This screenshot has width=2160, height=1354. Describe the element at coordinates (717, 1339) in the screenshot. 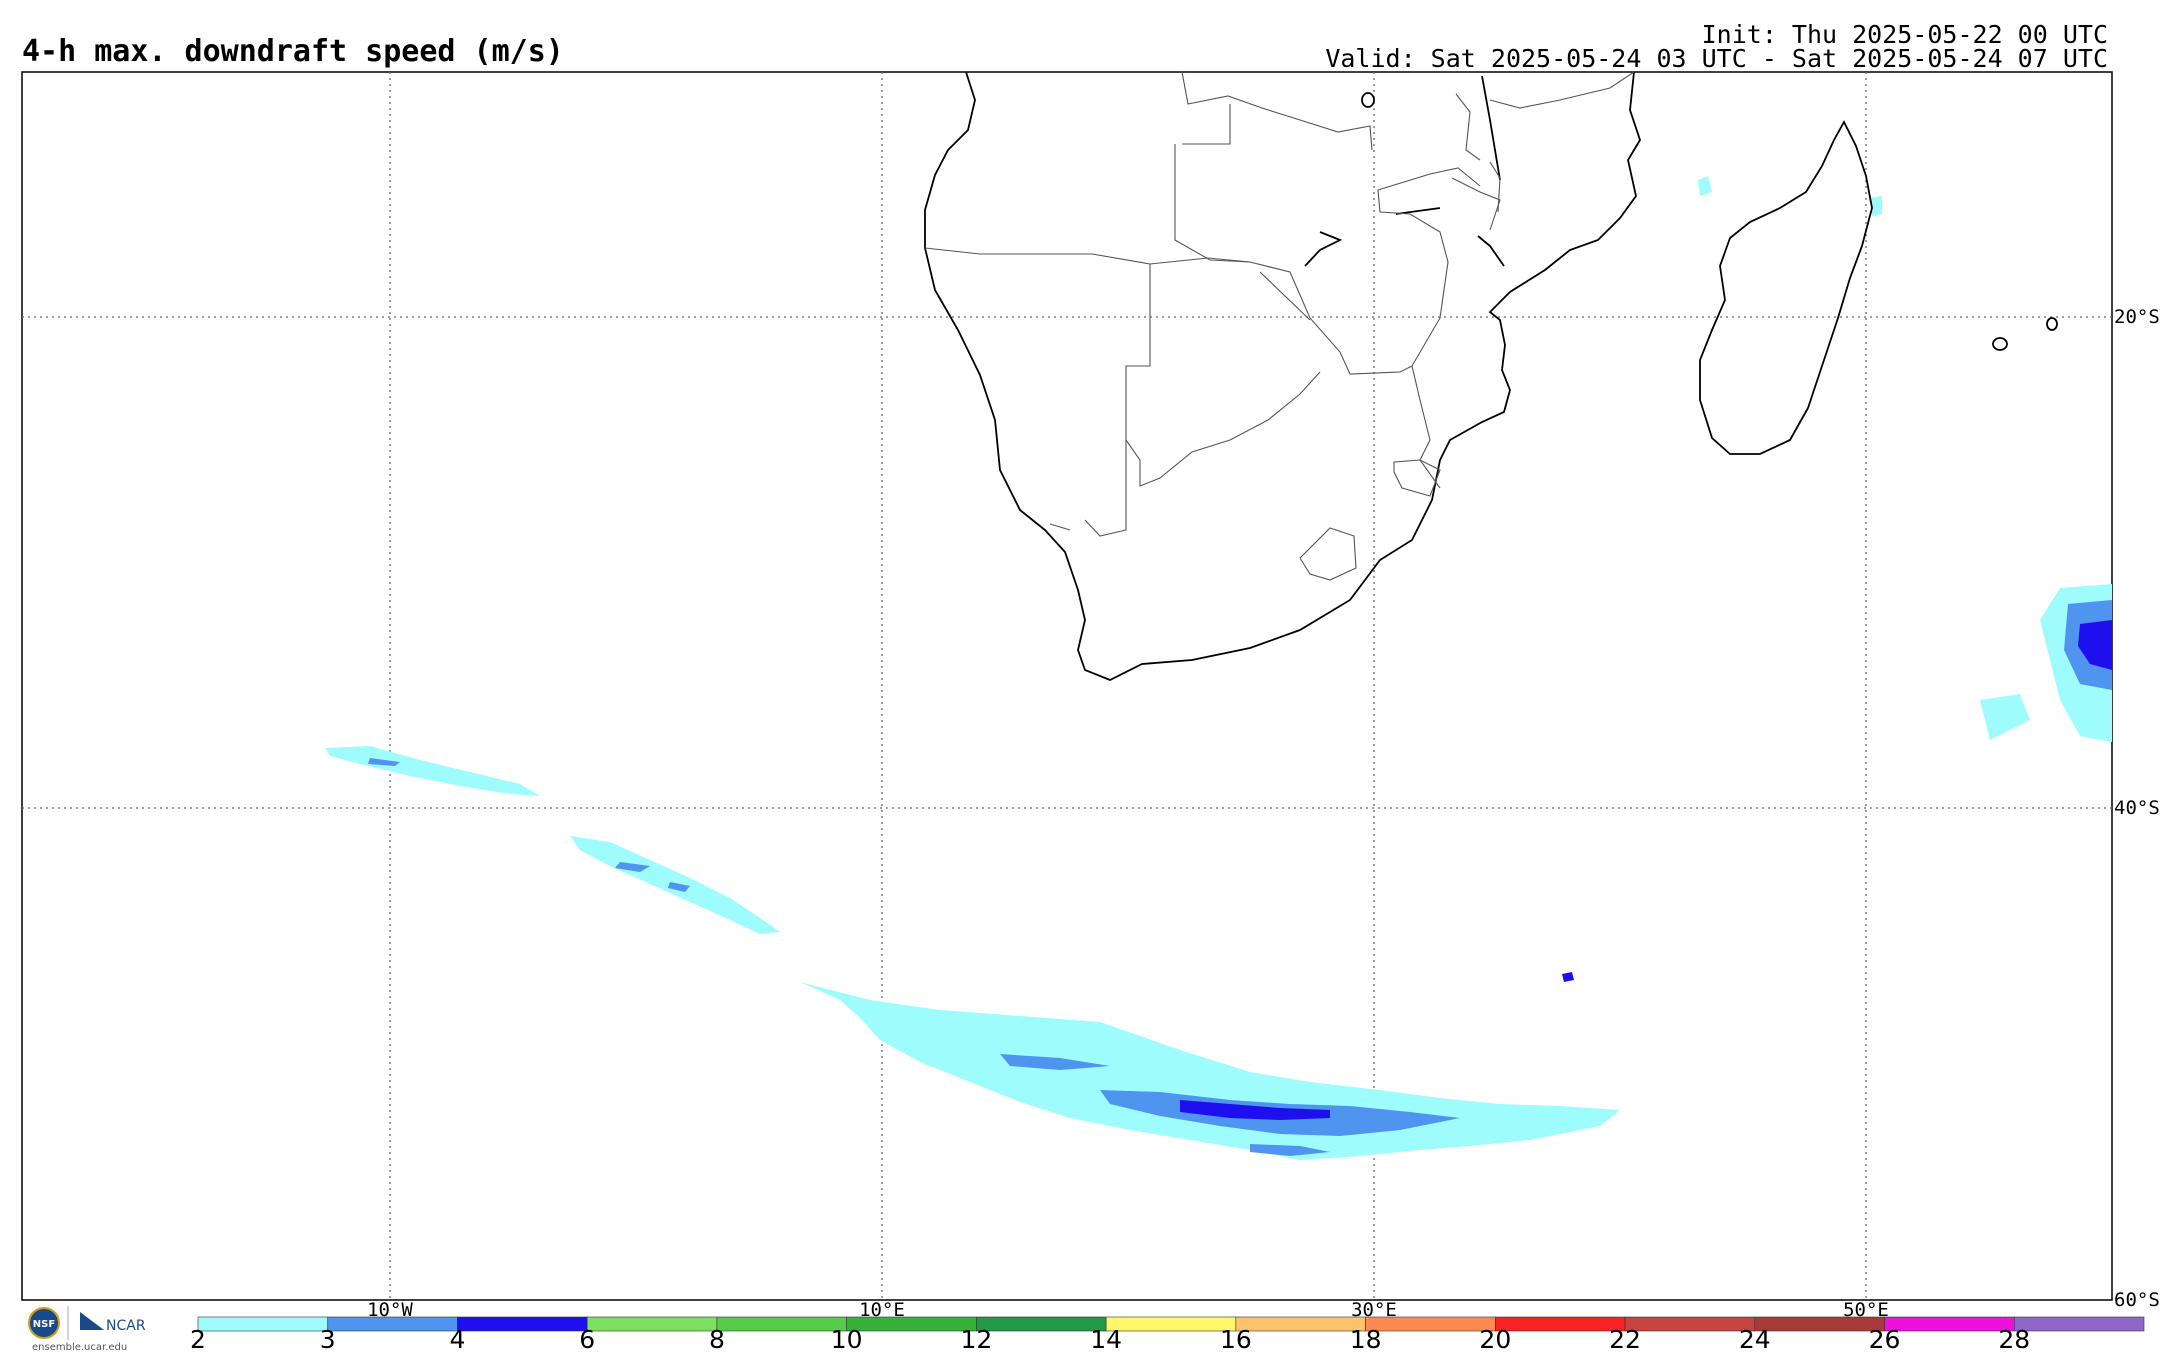

I see `colorbar-tick-label: 8` at that location.